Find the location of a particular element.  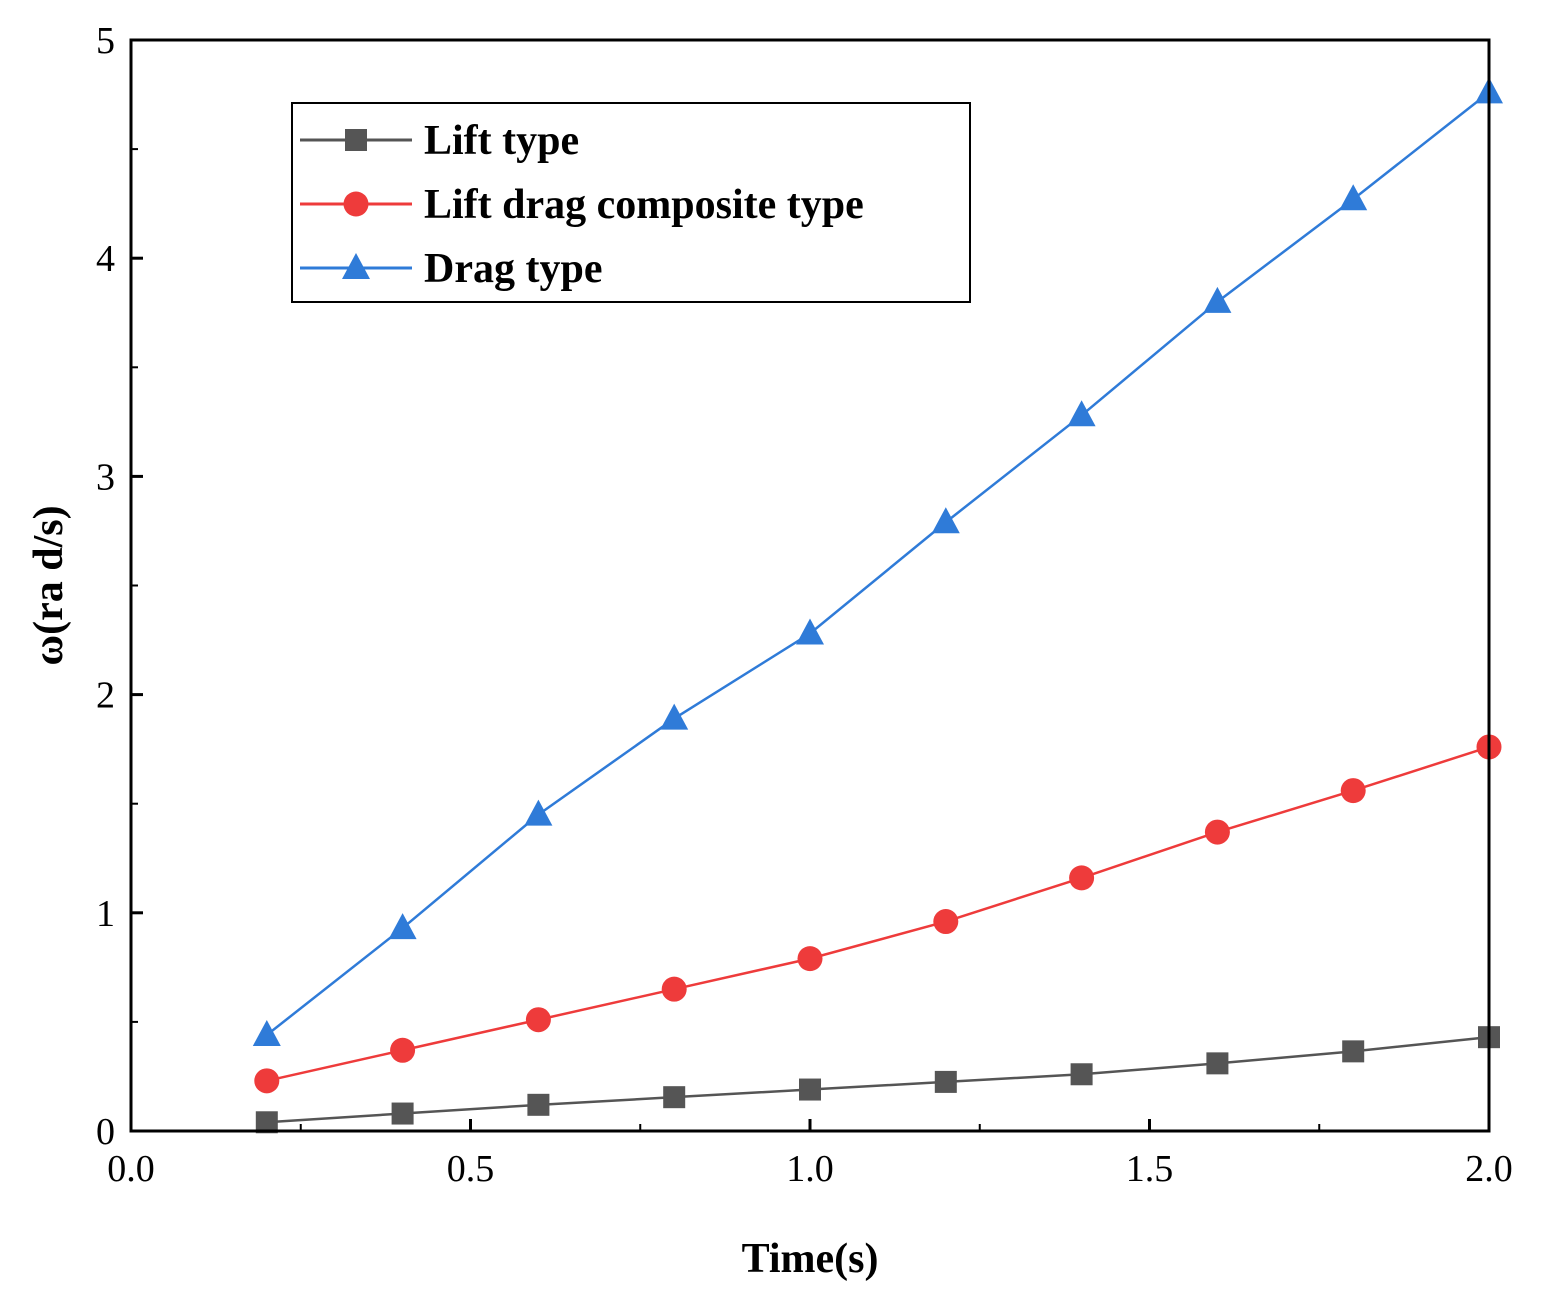

x-tick-label: 1.5 is located at coordinates (1150, 1169).